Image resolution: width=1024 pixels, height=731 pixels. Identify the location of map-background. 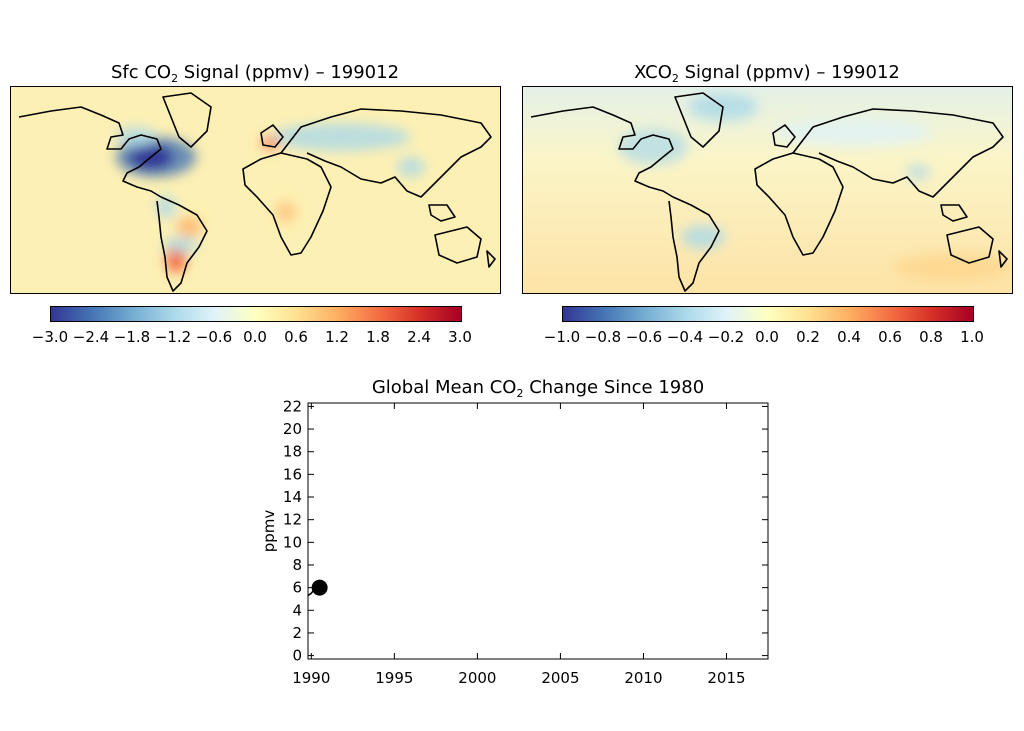
(255, 190).